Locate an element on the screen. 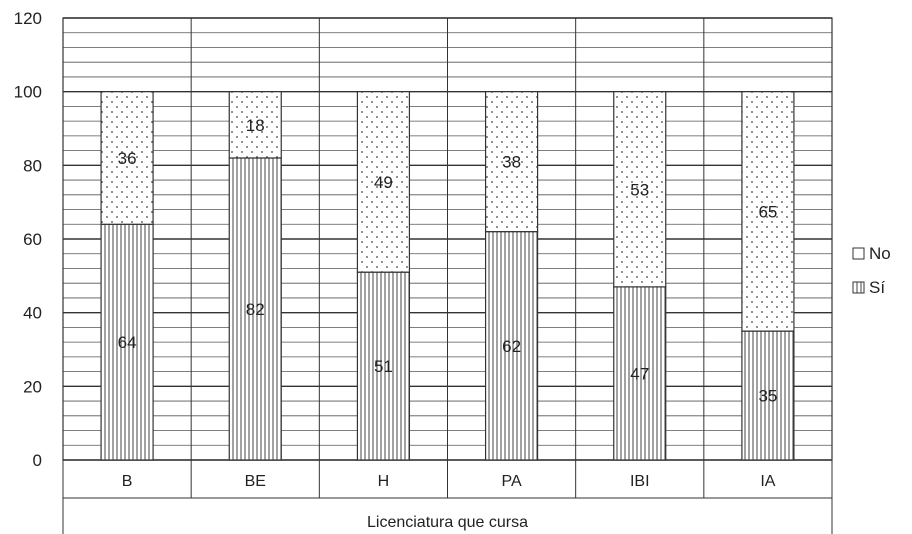  x-tick-label: IBI is located at coordinates (640, 481).